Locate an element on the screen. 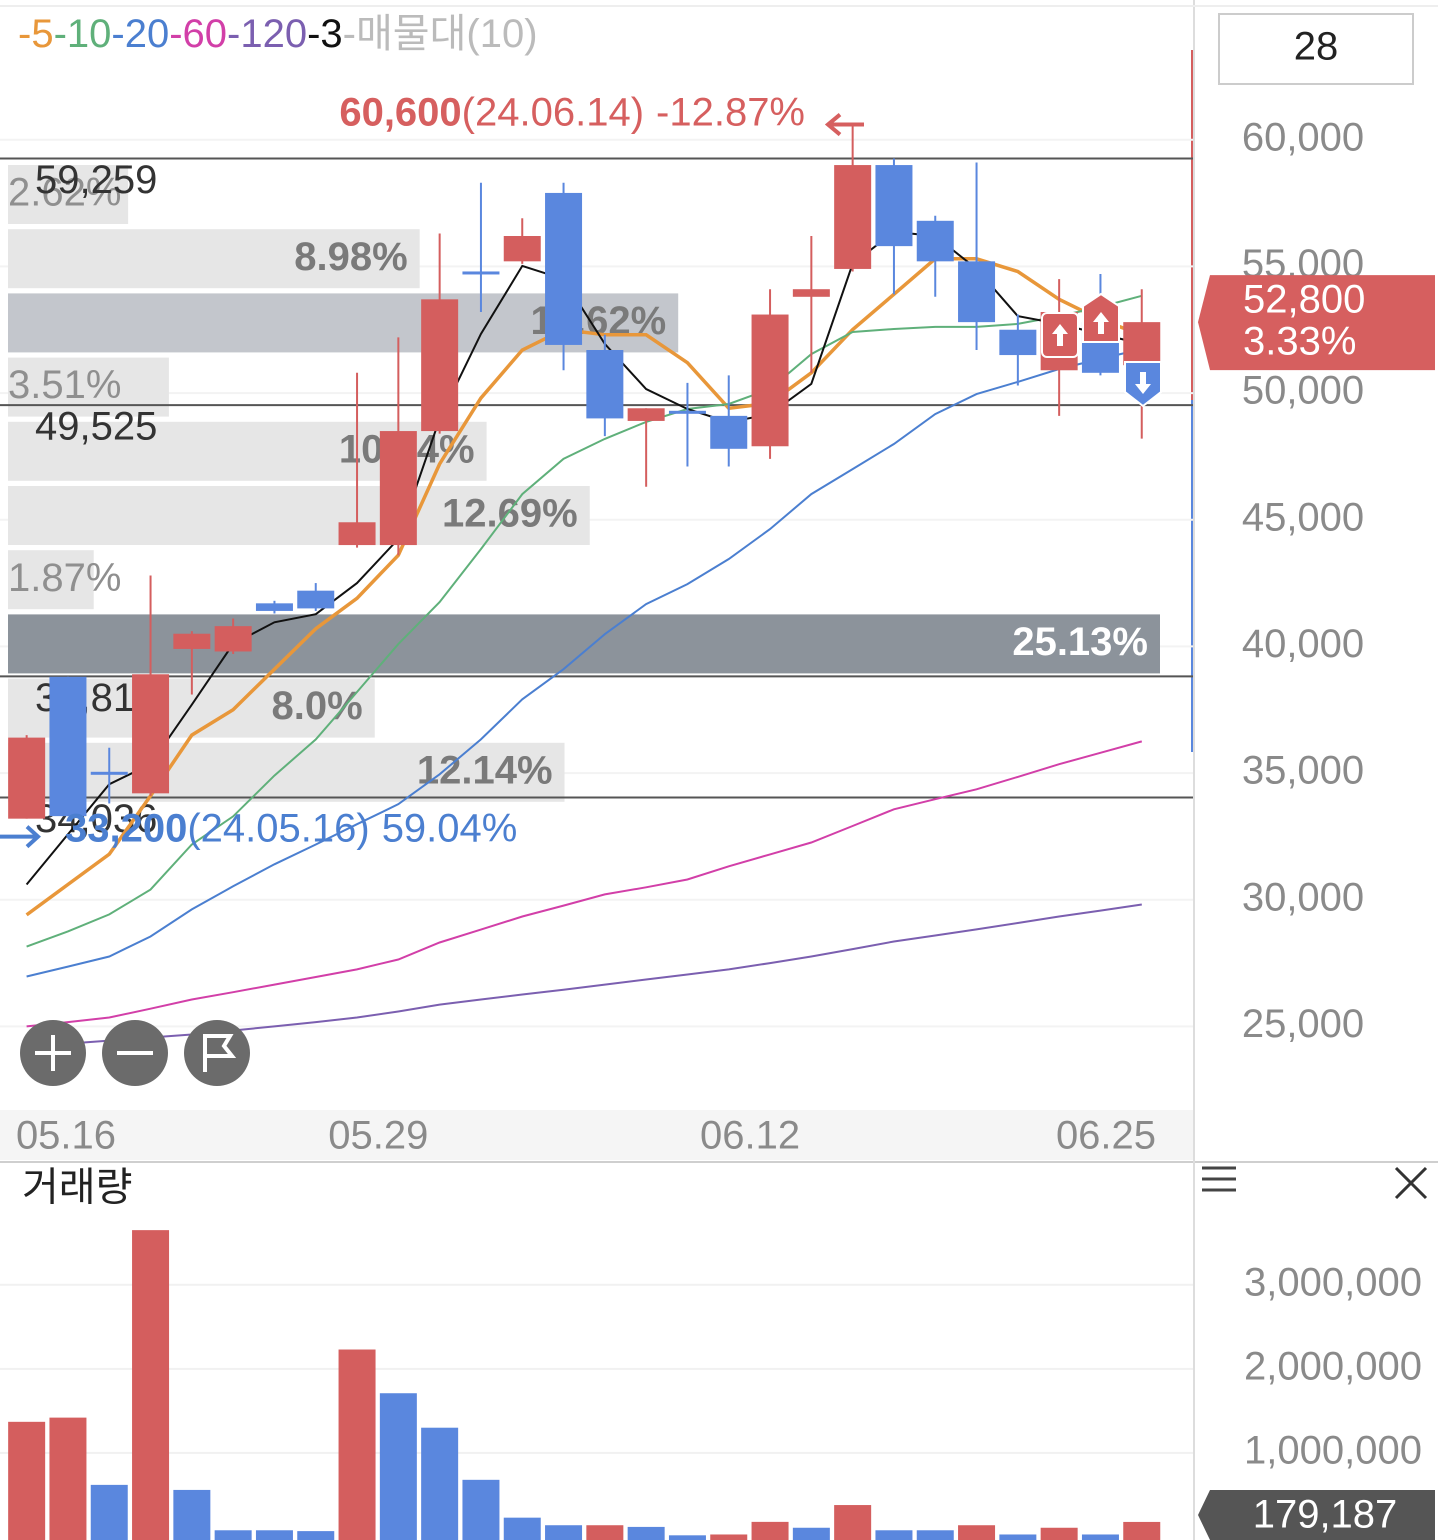 The width and height of the screenshot is (1438, 1540). high-date: (24.06.14) is located at coordinates (553, 112).